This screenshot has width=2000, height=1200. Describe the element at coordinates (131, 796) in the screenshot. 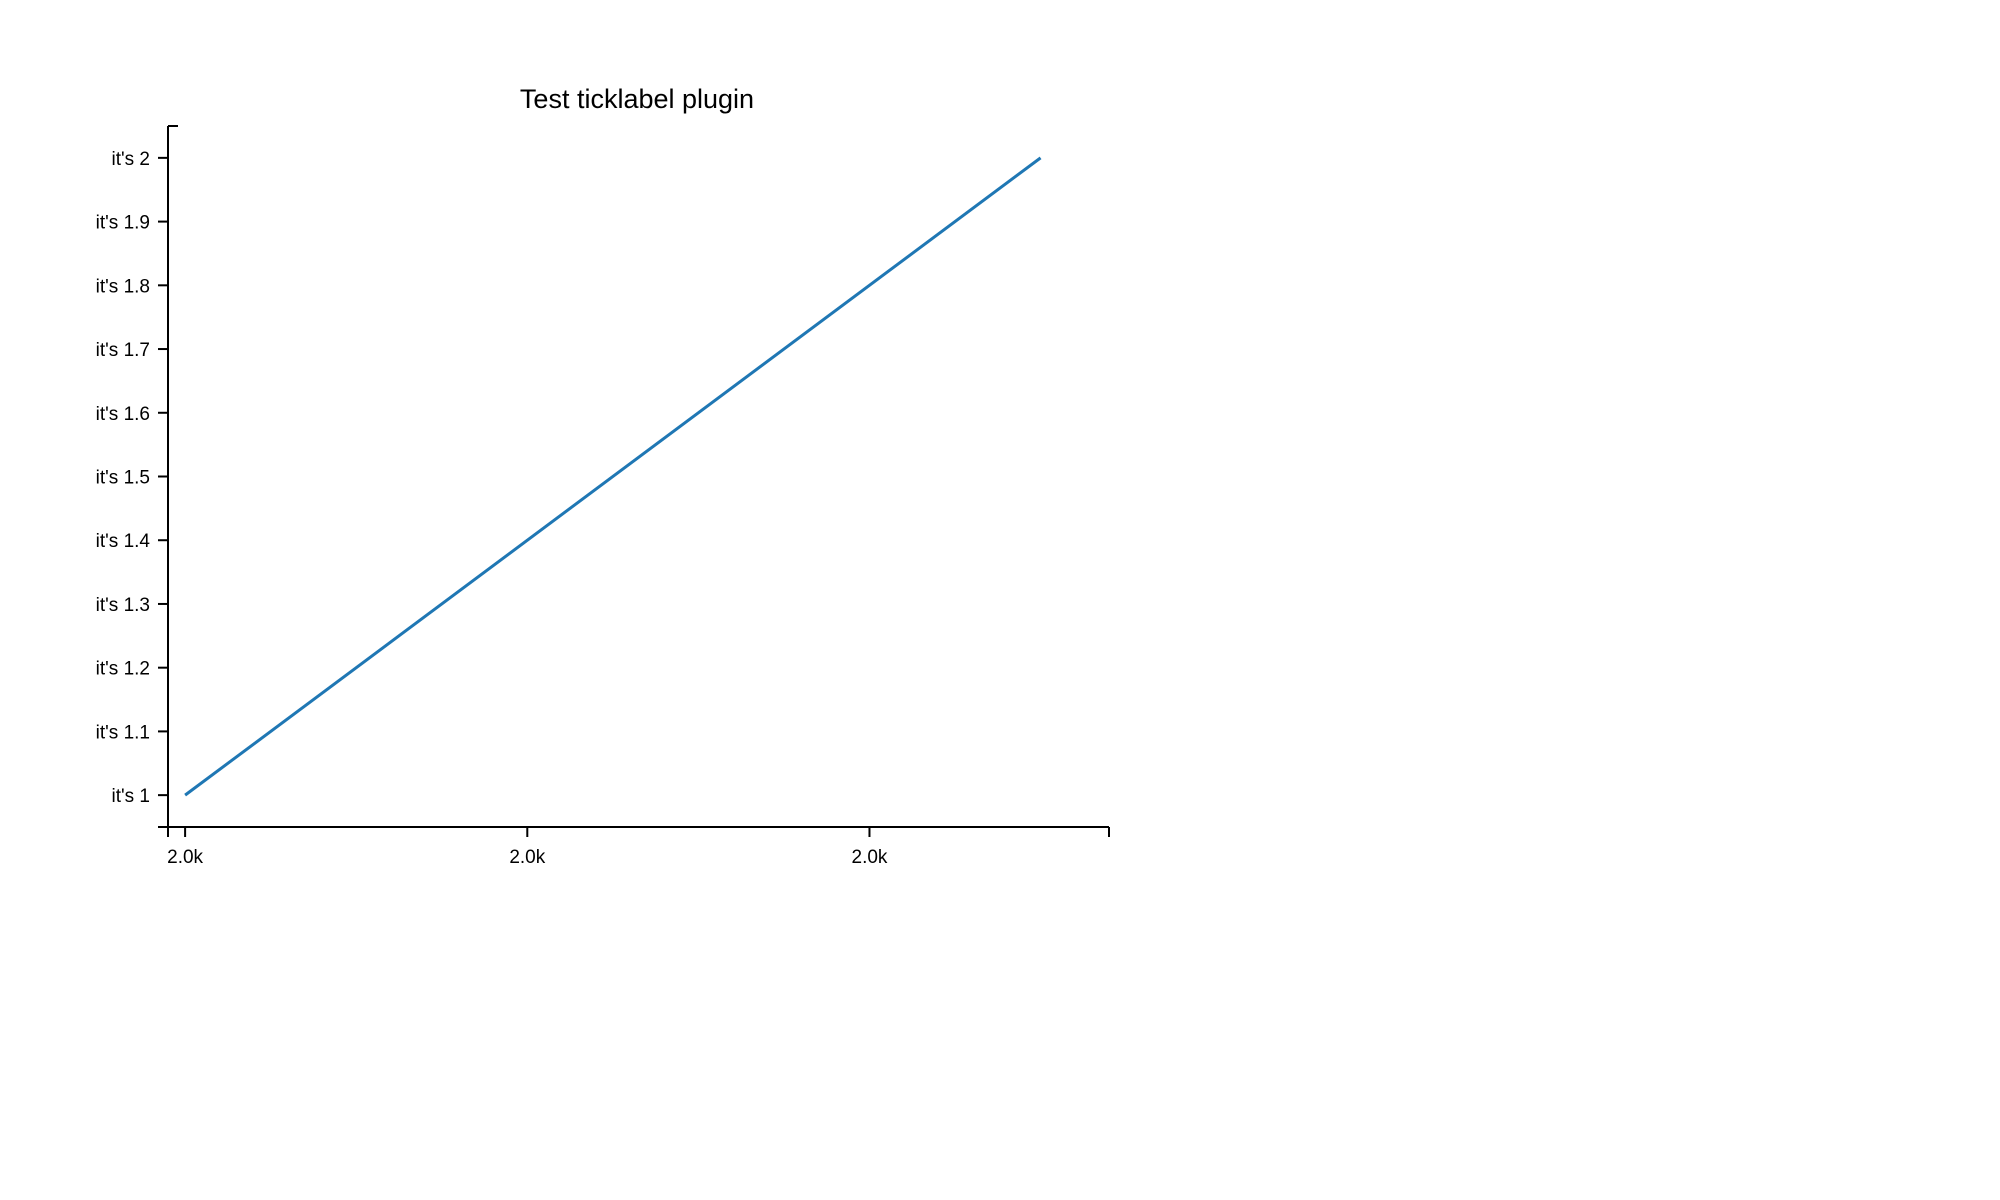

I see `y-tick-label: it's 1` at that location.